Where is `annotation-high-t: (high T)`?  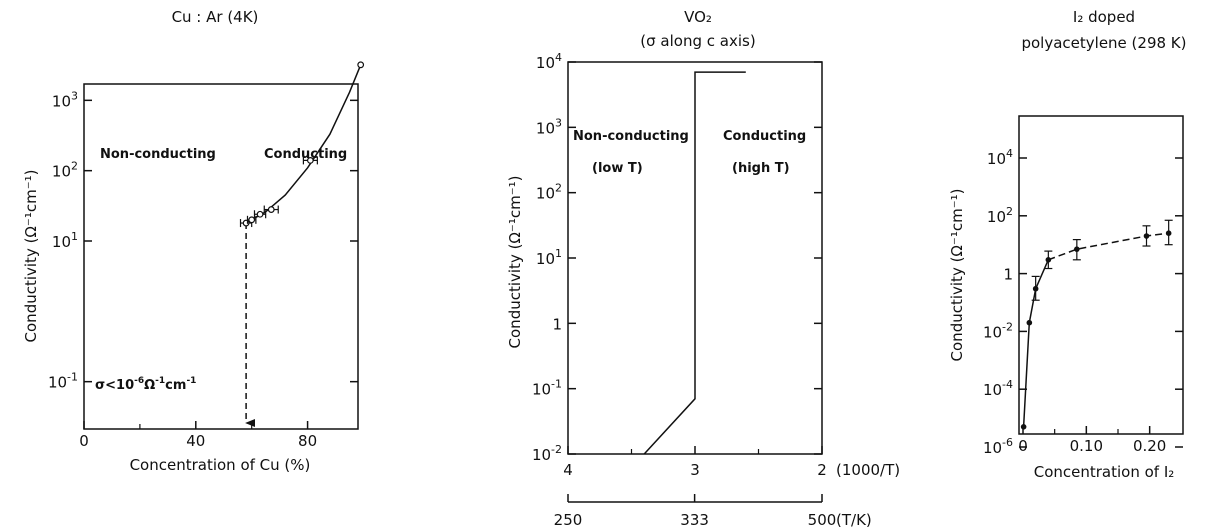
annotation-high-t: (high T) is located at coordinates (761, 168).